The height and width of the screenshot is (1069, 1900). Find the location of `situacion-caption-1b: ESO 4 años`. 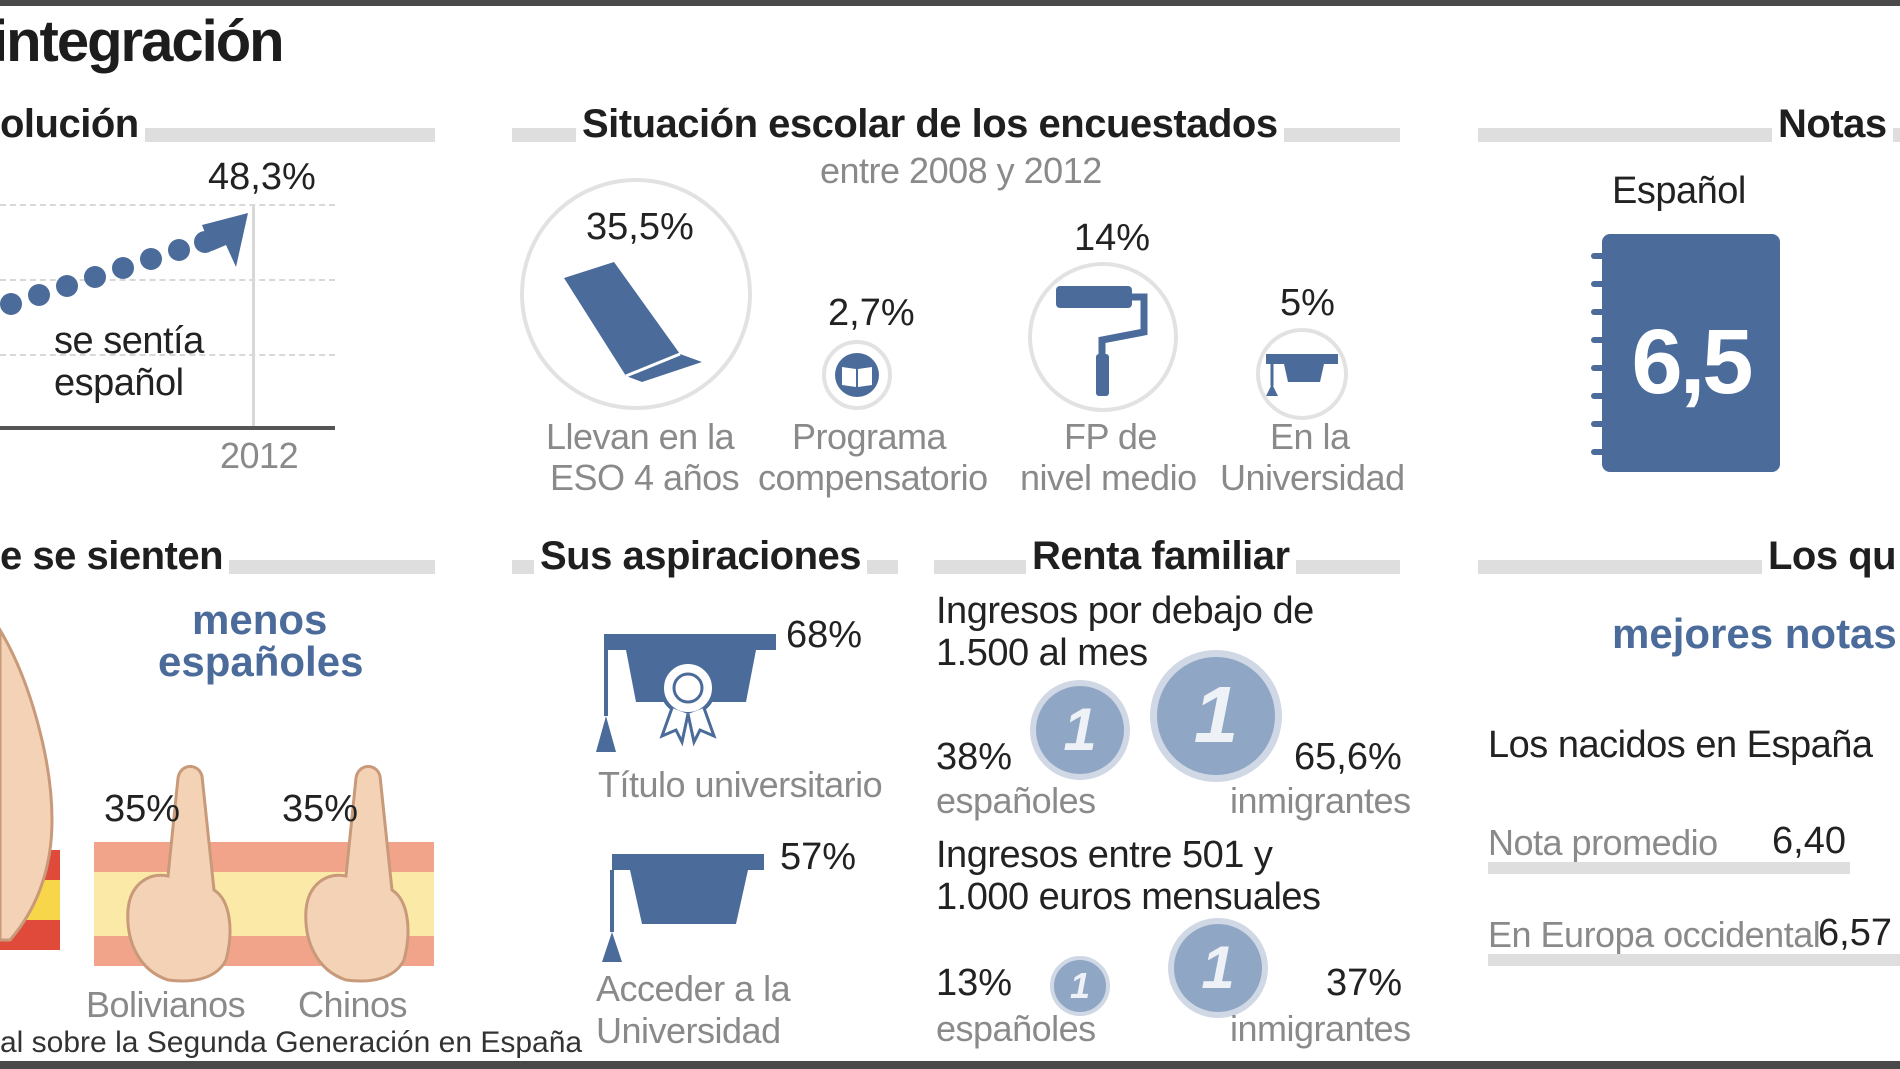

situacion-caption-1b: ESO 4 años is located at coordinates (645, 477).